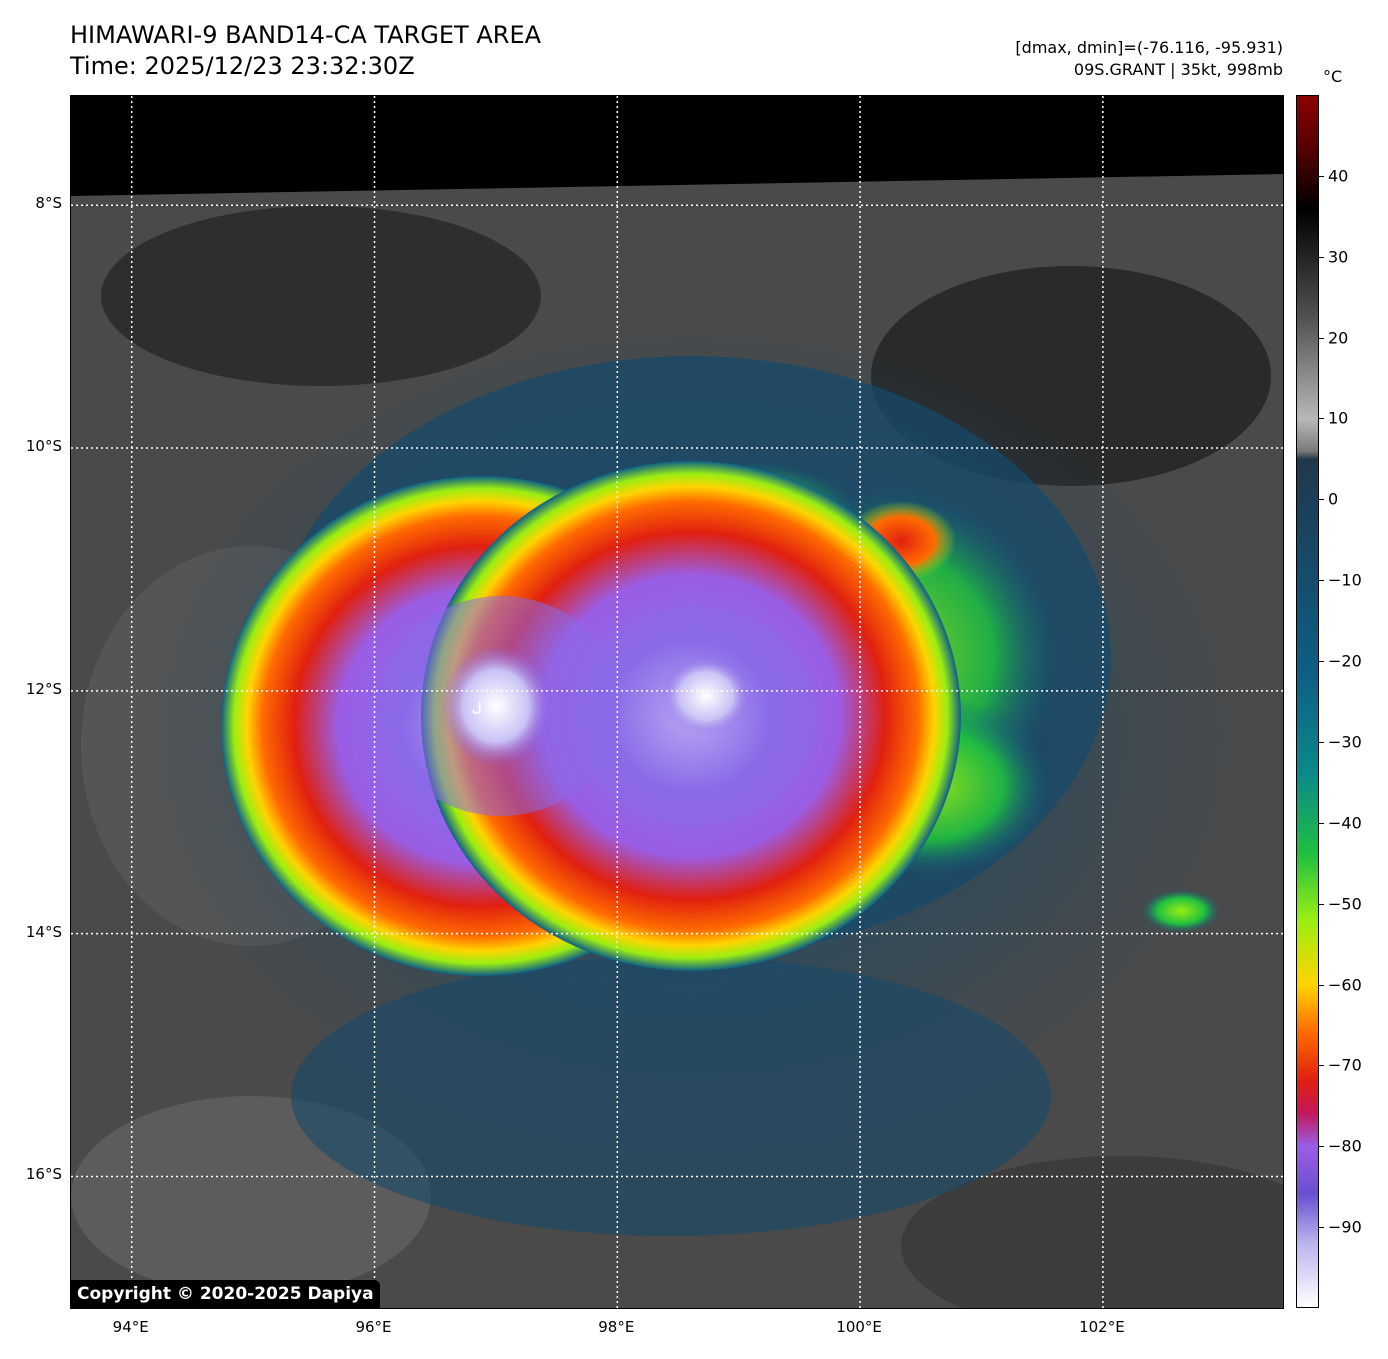  I want to click on rain-band, so click(1181, 911).